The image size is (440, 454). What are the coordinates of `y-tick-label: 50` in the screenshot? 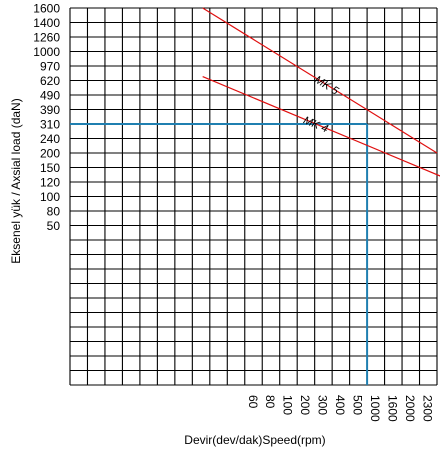 It's located at (54, 226).